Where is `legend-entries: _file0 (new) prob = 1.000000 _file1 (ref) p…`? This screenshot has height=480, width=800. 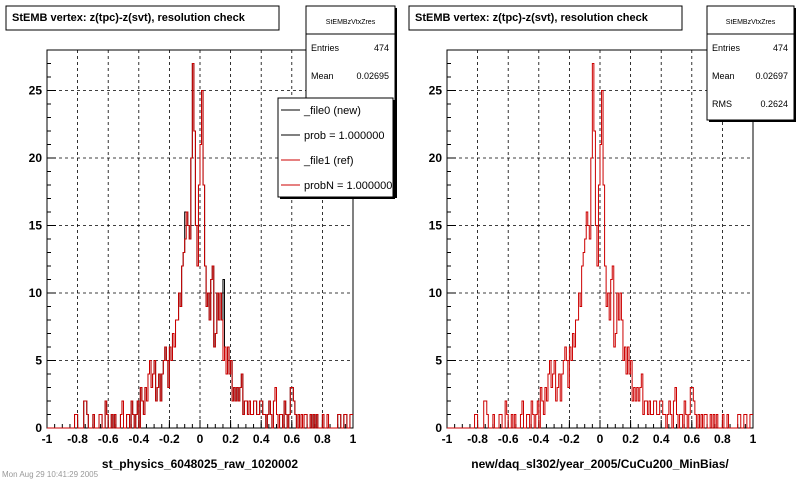
legend-entries: _file0 (new) prob = 1.000000 _file1 (ref) p… is located at coordinates (336, 148).